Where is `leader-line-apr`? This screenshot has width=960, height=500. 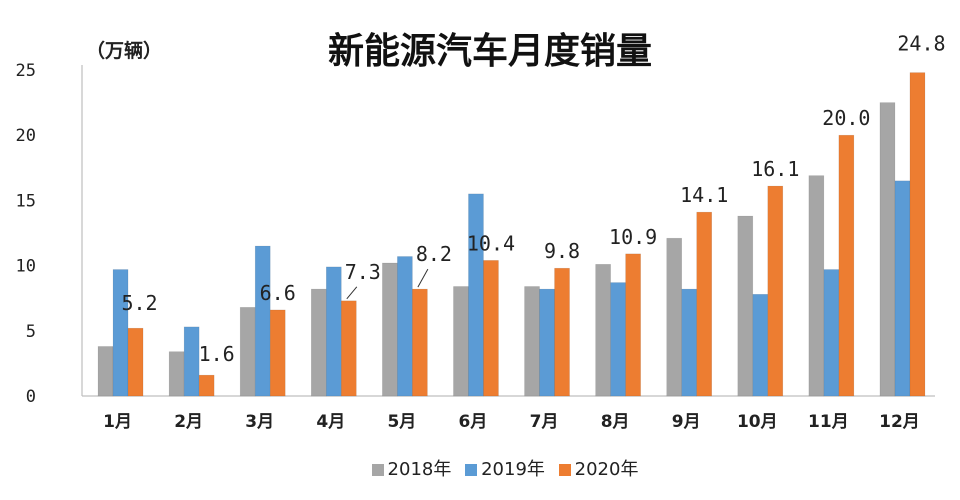 leader-line-apr is located at coordinates (352, 293).